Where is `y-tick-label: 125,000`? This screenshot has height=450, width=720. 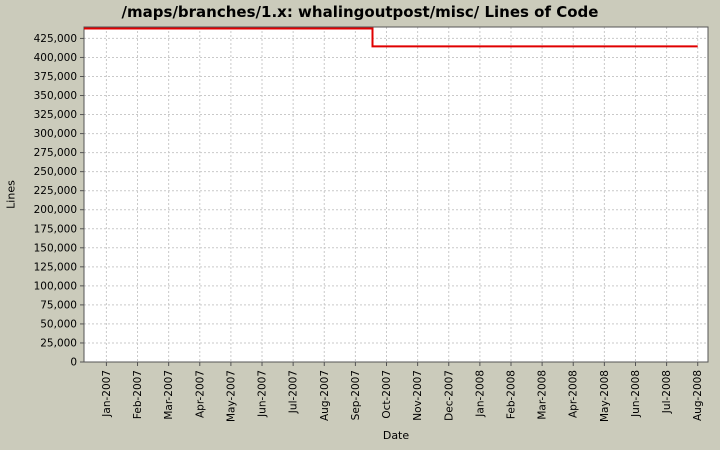 y-tick-label: 125,000 is located at coordinates (55, 267).